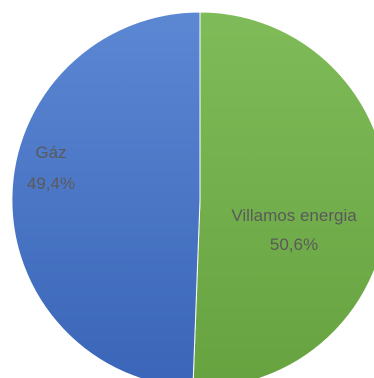 The image size is (374, 378). I want to click on slice-label-villamos-energia-value: 50,6%, so click(294, 244).